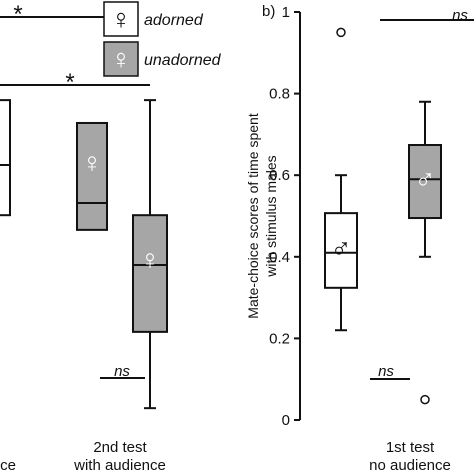  What do you see at coordinates (268, 11) in the screenshot?
I see `panel-label: b)` at bounding box center [268, 11].